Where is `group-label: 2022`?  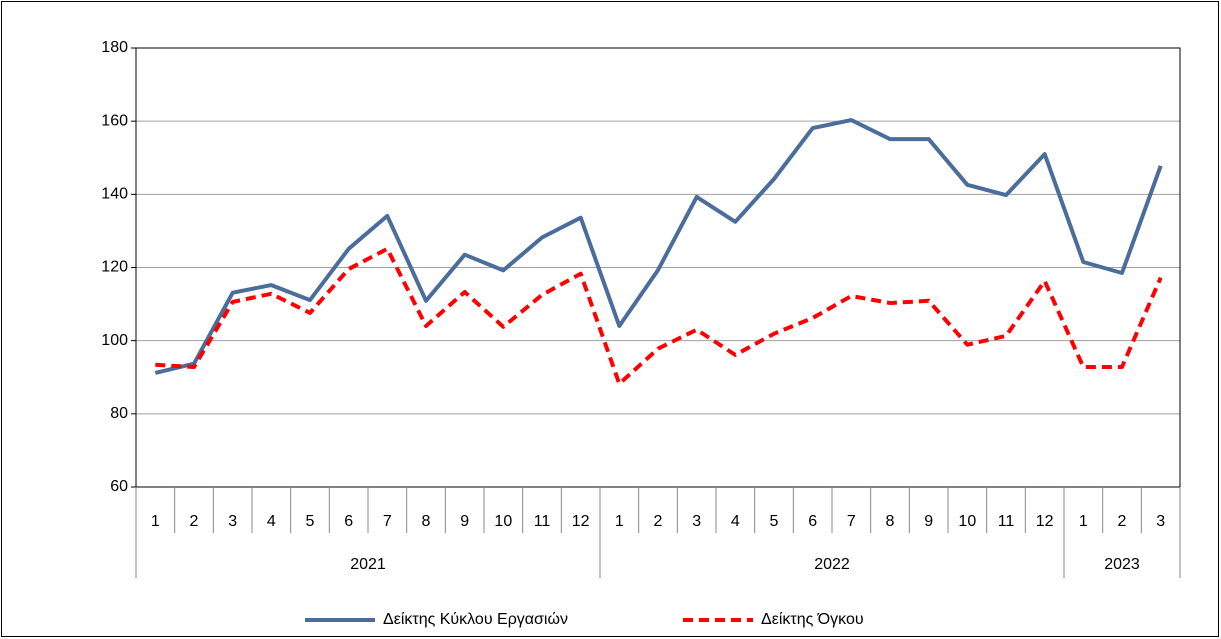
group-label: 2022 is located at coordinates (832, 564).